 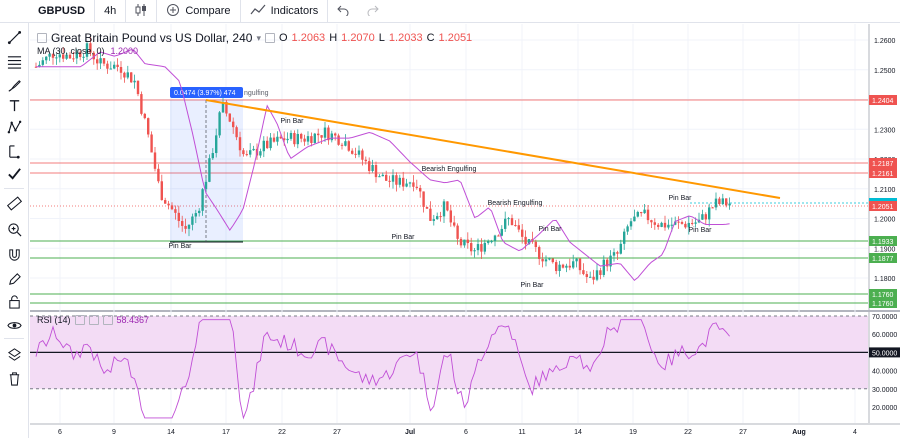 I want to click on symbol-search-button: GBPUSD, so click(x=48, y=11).